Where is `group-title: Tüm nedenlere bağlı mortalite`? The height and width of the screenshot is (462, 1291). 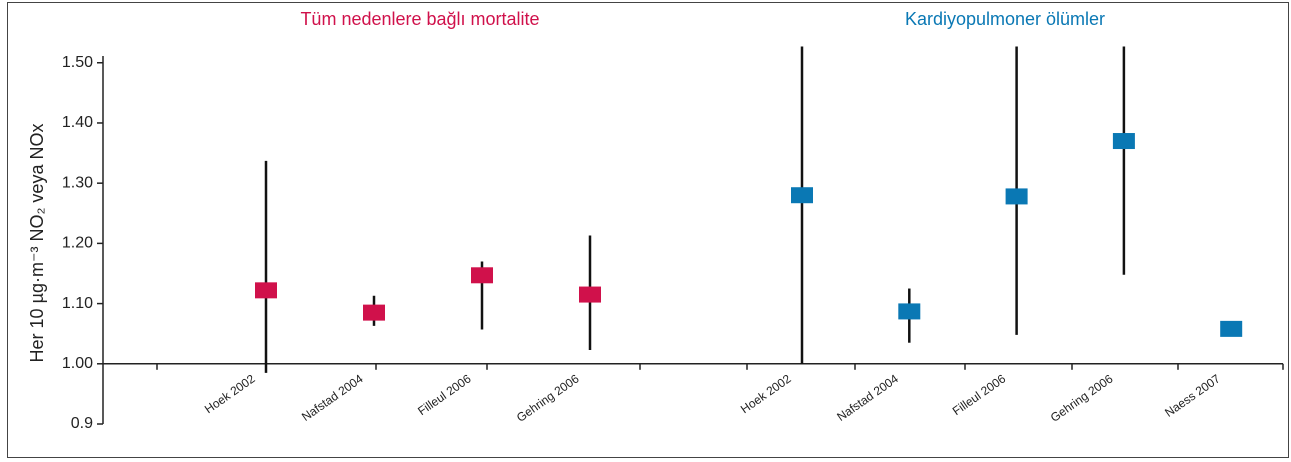
group-title: Tüm nedenlere bağlı mortalite is located at coordinates (419, 19).